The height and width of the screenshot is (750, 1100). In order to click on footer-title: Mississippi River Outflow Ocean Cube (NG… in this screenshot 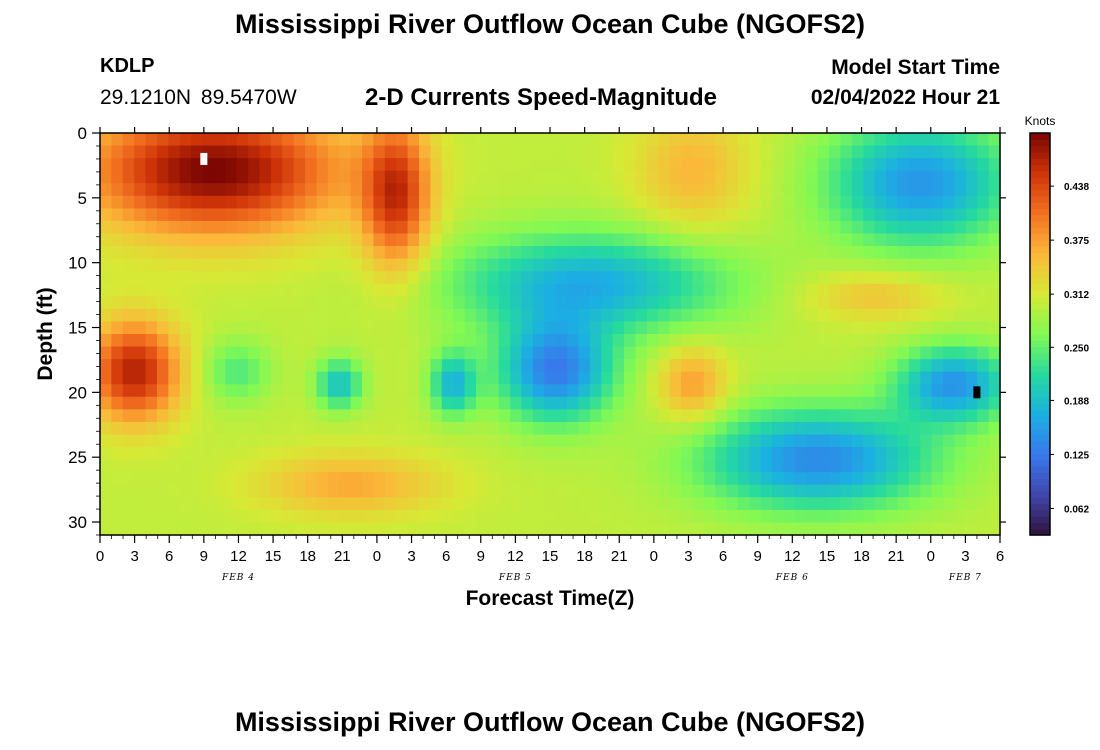, I will do `click(550, 722)`.